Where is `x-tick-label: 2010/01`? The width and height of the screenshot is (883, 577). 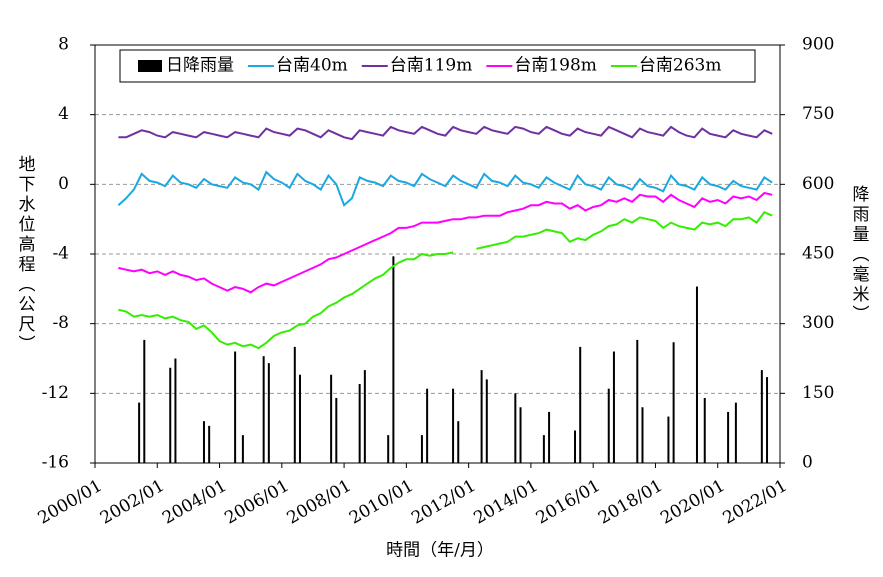 x-tick-label: 2010/01 is located at coordinates (381, 502).